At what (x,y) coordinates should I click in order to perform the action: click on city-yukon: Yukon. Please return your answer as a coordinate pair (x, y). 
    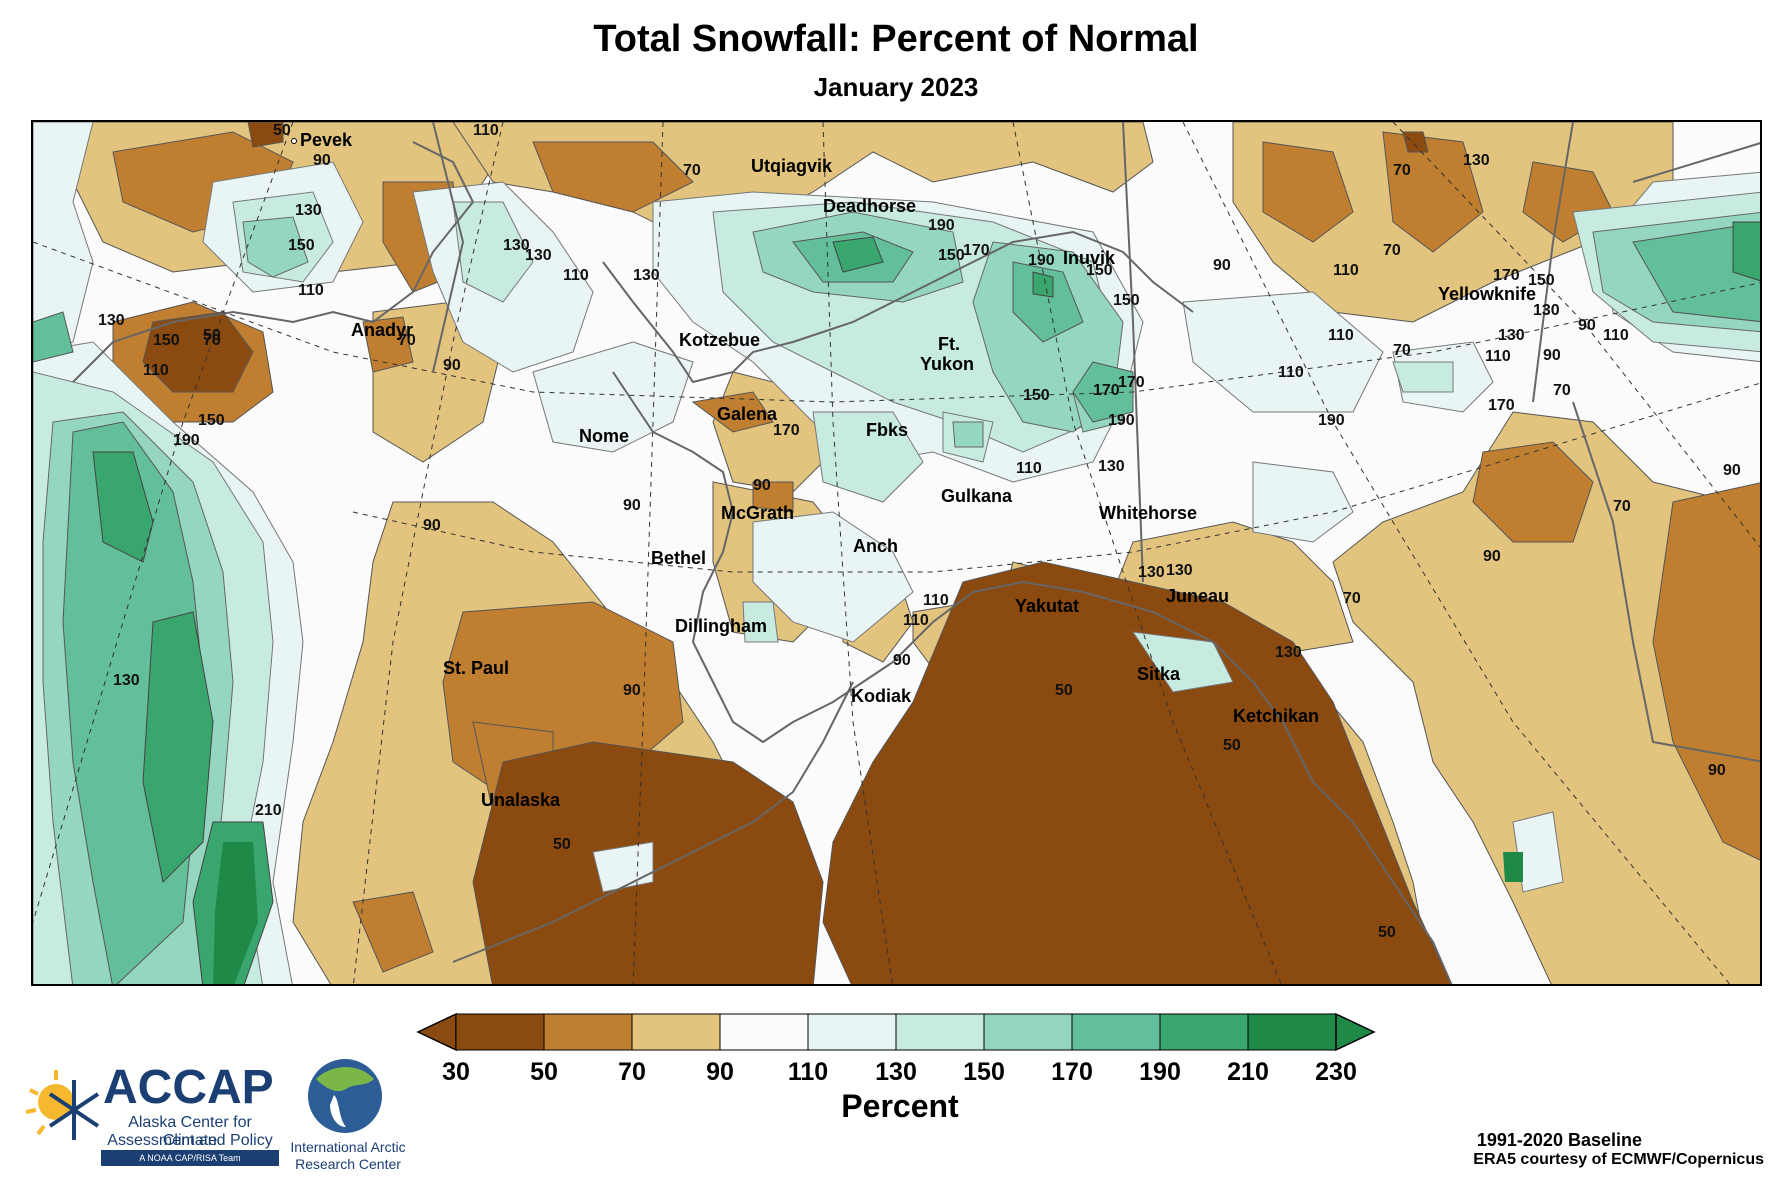
    Looking at the image, I should click on (947, 364).